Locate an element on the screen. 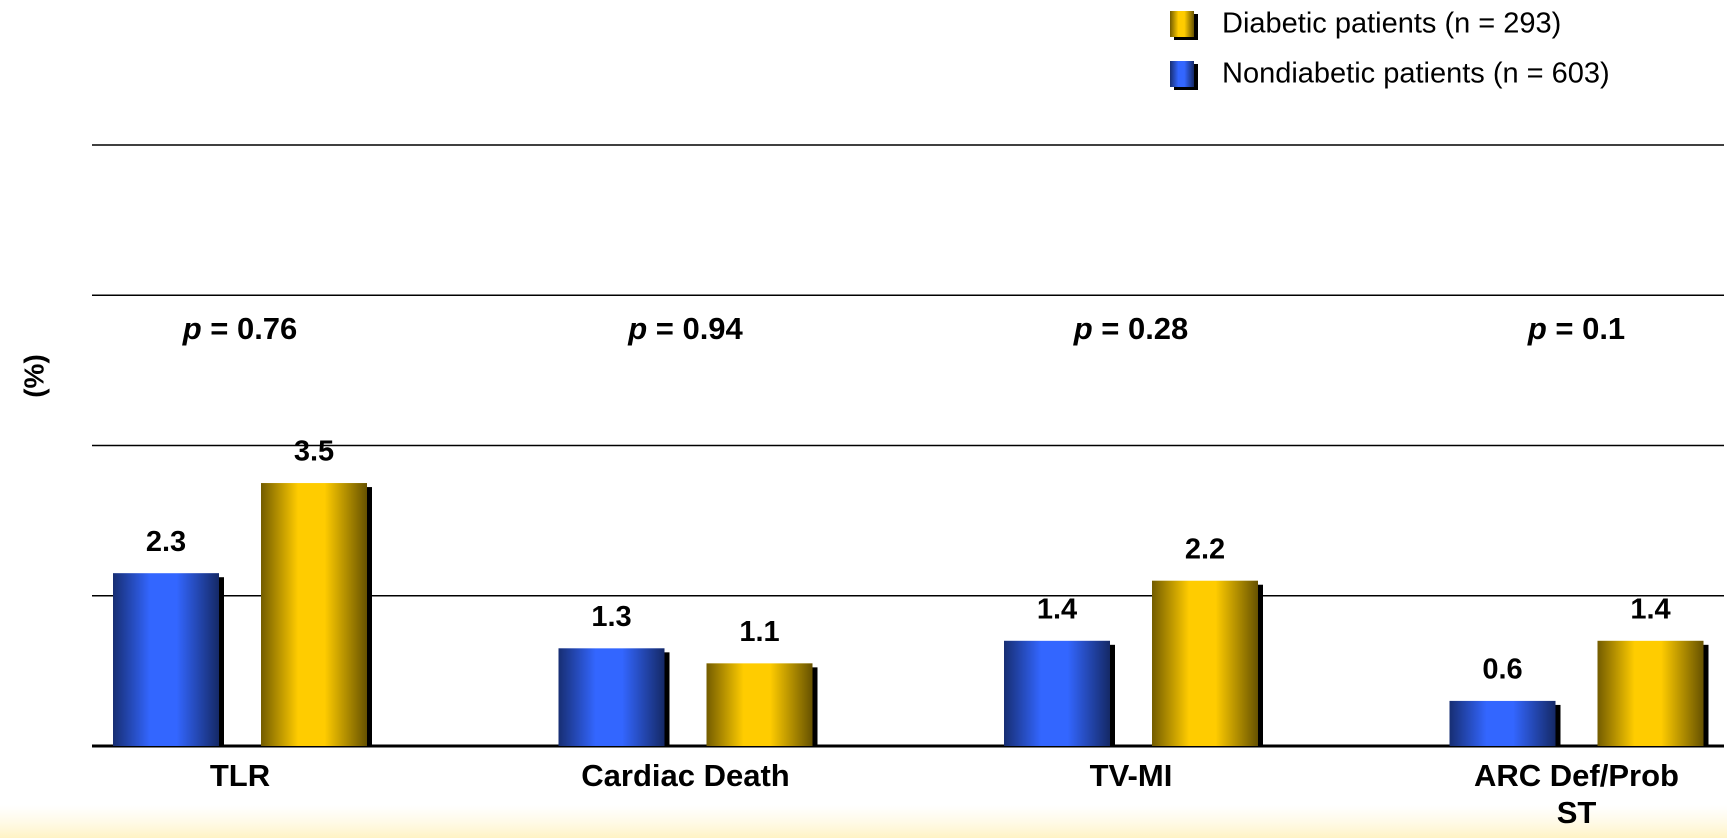 The height and width of the screenshot is (838, 1727). background-strip is located at coordinates (863, 821).